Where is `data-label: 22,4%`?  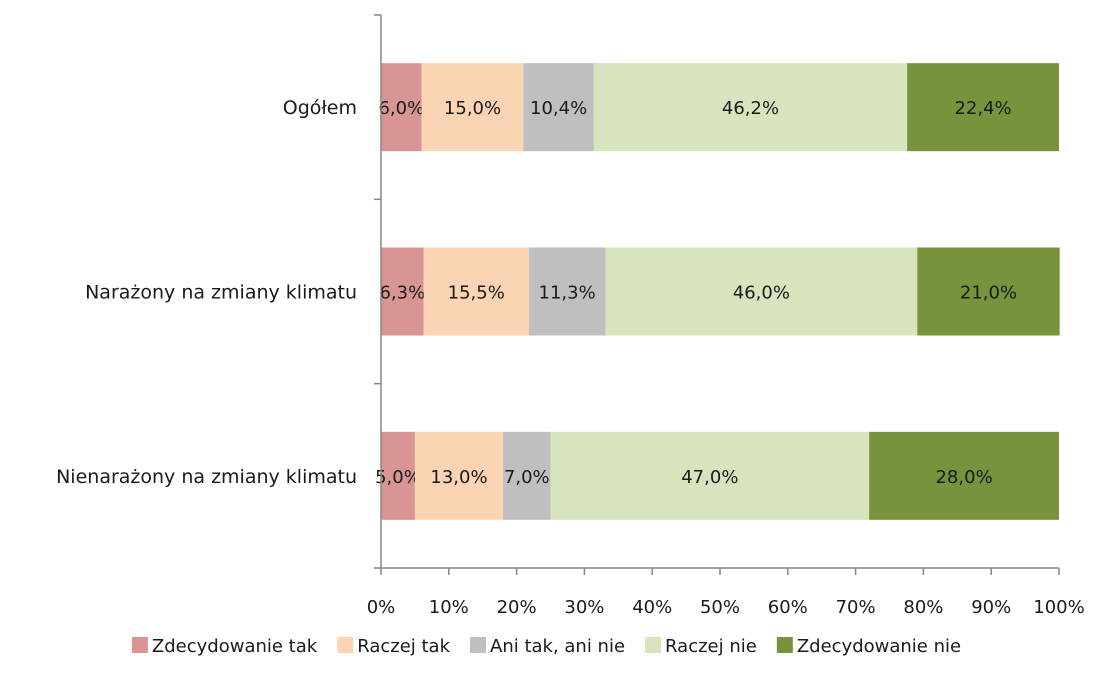 data-label: 22,4% is located at coordinates (982, 108).